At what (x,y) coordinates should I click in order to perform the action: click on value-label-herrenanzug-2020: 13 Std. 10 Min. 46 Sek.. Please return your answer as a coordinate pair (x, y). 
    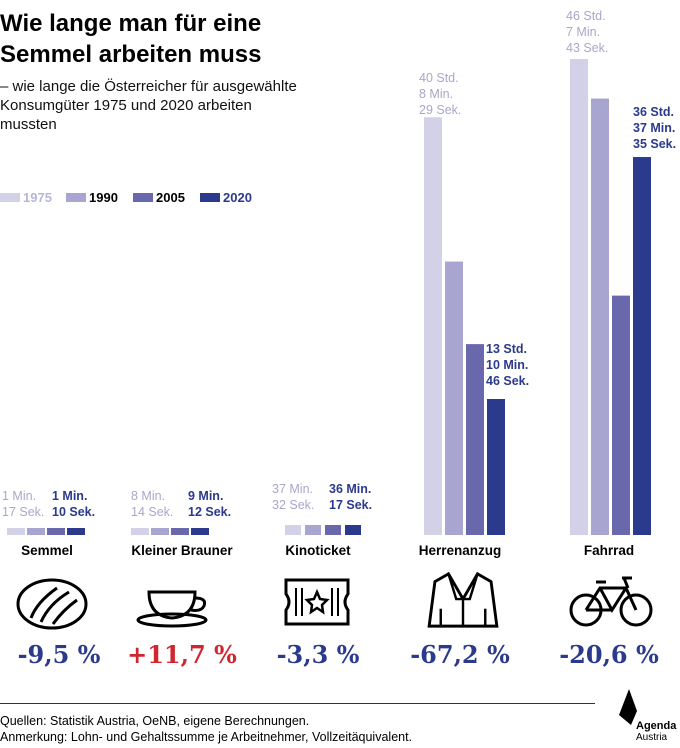
    Looking at the image, I should click on (508, 365).